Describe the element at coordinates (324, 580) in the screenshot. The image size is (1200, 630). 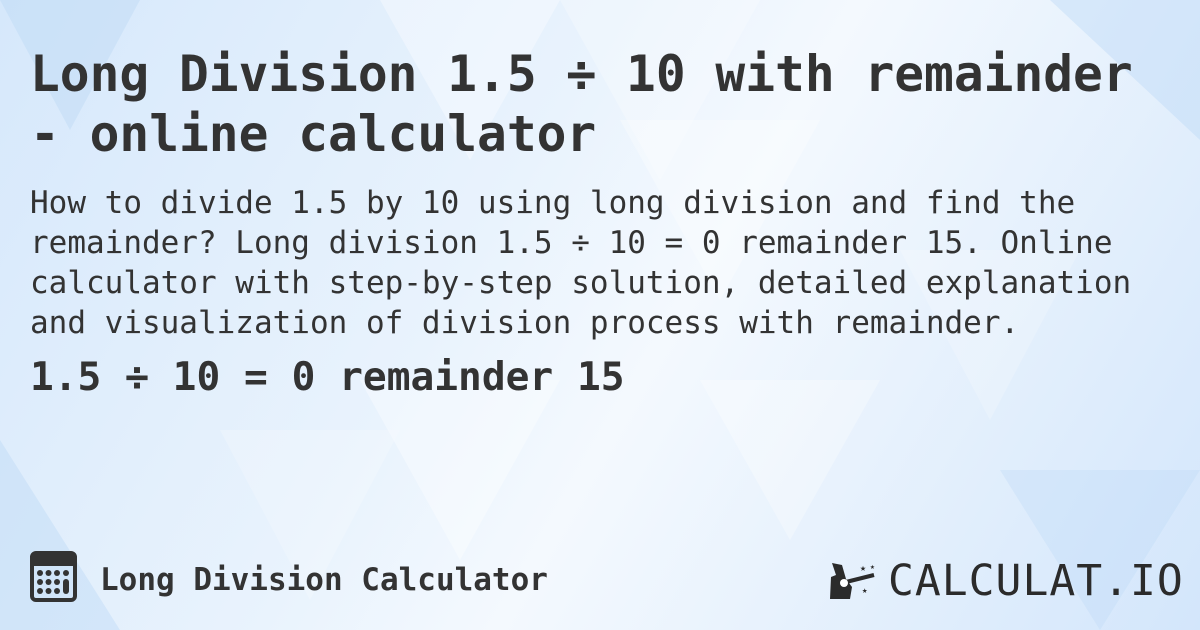
I see `footer-label: Long Division Calculator` at that location.